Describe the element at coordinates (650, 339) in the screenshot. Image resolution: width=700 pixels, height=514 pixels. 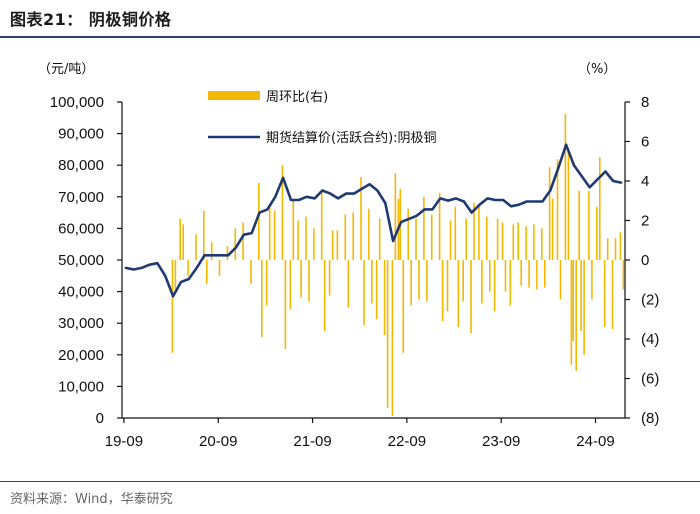
I see `right-tick-label: (4)` at that location.